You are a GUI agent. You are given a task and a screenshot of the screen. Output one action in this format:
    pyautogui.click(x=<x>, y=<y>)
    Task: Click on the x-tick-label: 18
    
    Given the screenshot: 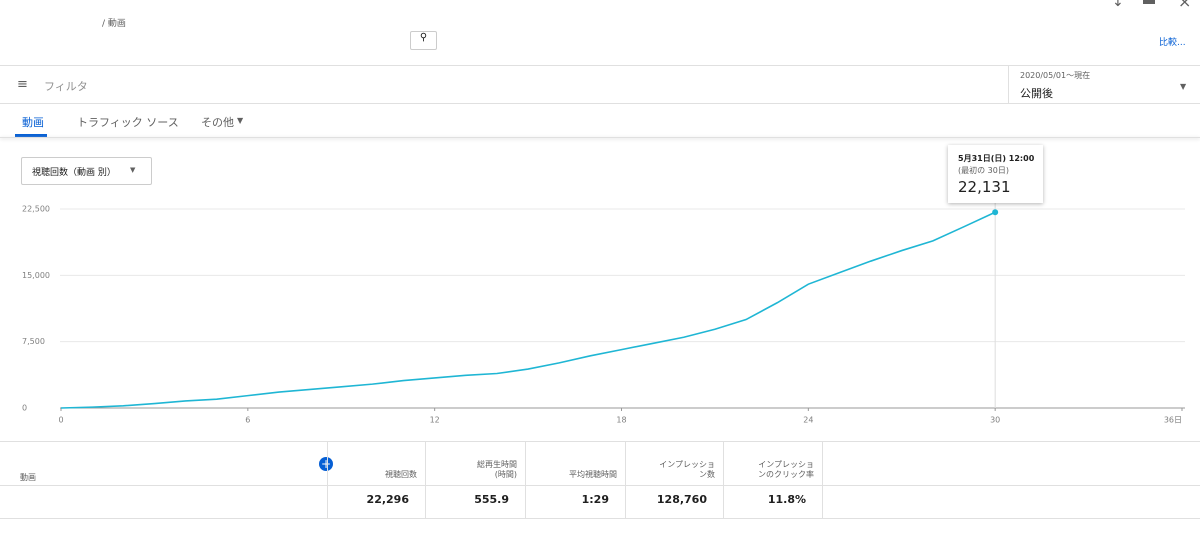 What is the action you would take?
    pyautogui.click(x=621, y=420)
    